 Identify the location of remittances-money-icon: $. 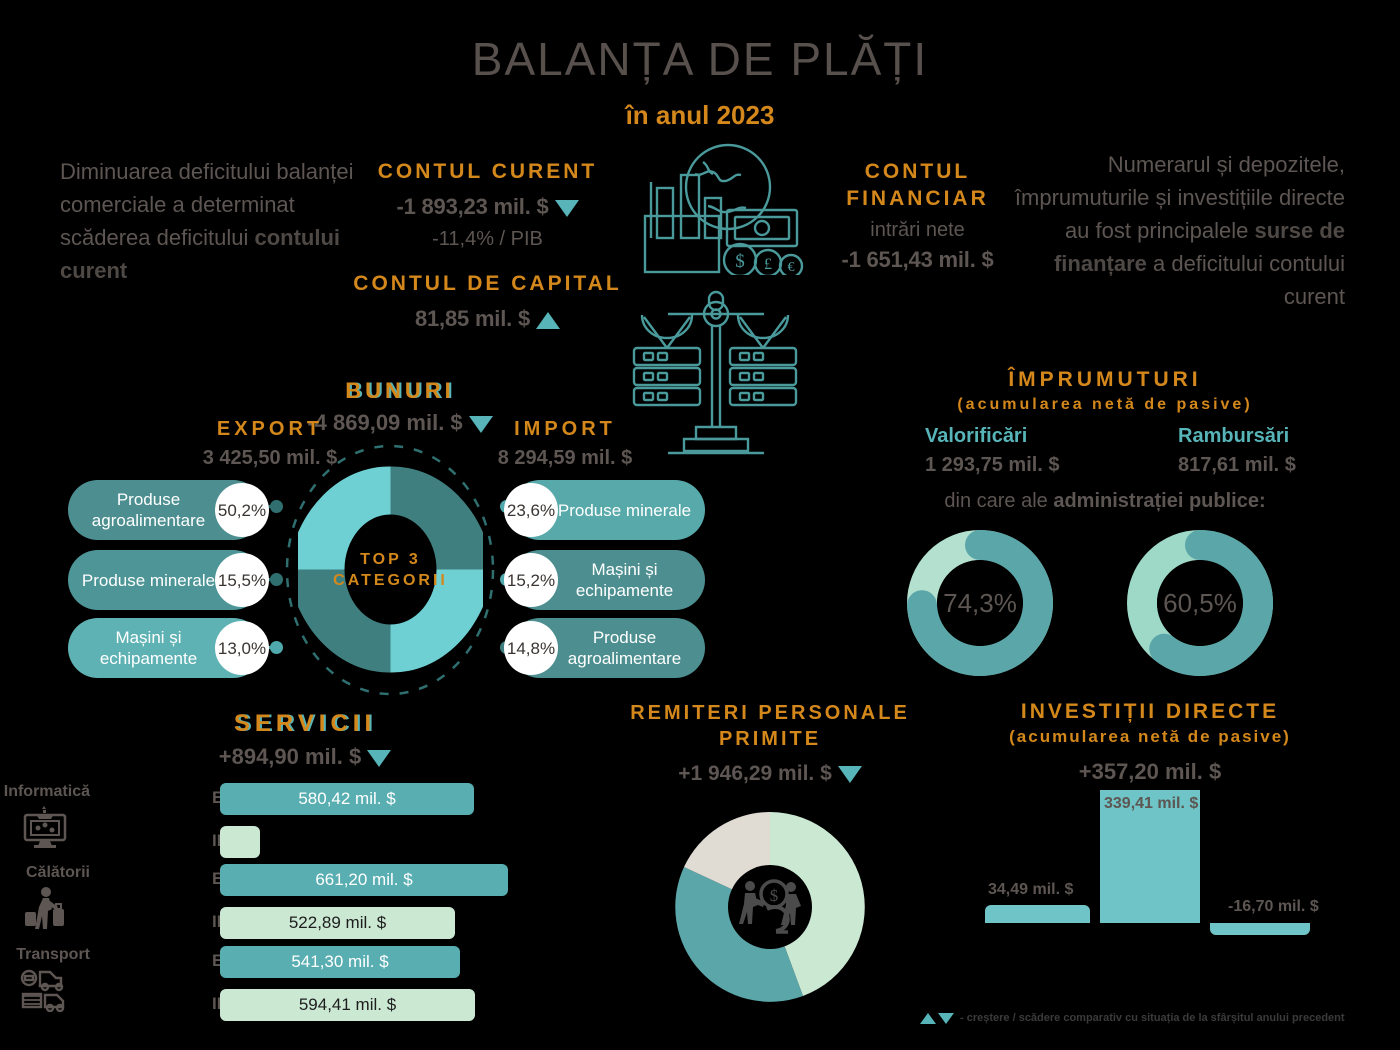
(770, 907).